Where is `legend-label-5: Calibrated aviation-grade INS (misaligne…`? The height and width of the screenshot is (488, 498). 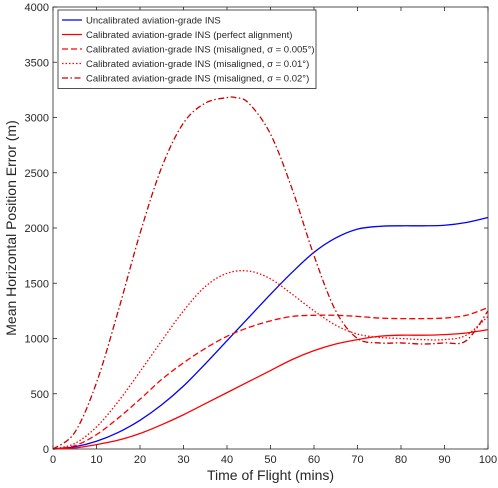 legend-label-5: Calibrated aviation-grade INS (misaligne… is located at coordinates (197, 79).